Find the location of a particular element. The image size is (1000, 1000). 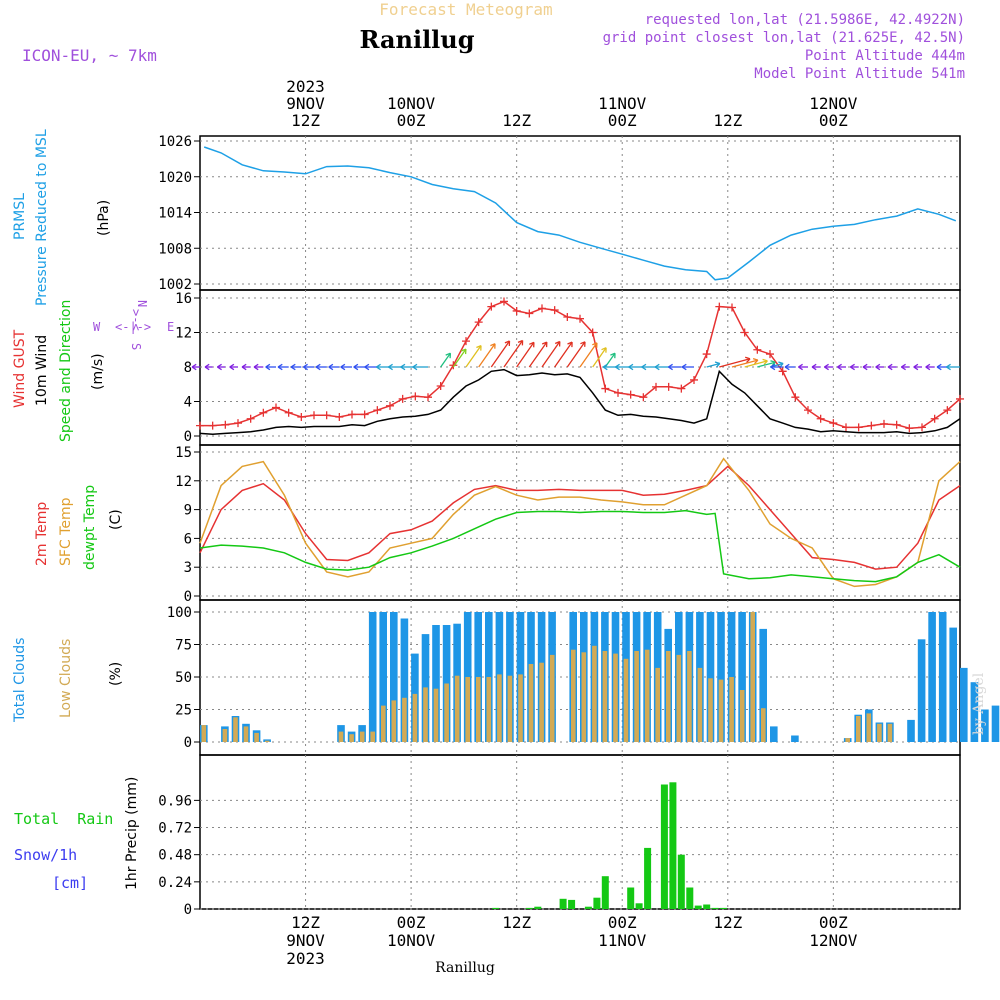

temp-unit: (C) is located at coordinates (116, 519).